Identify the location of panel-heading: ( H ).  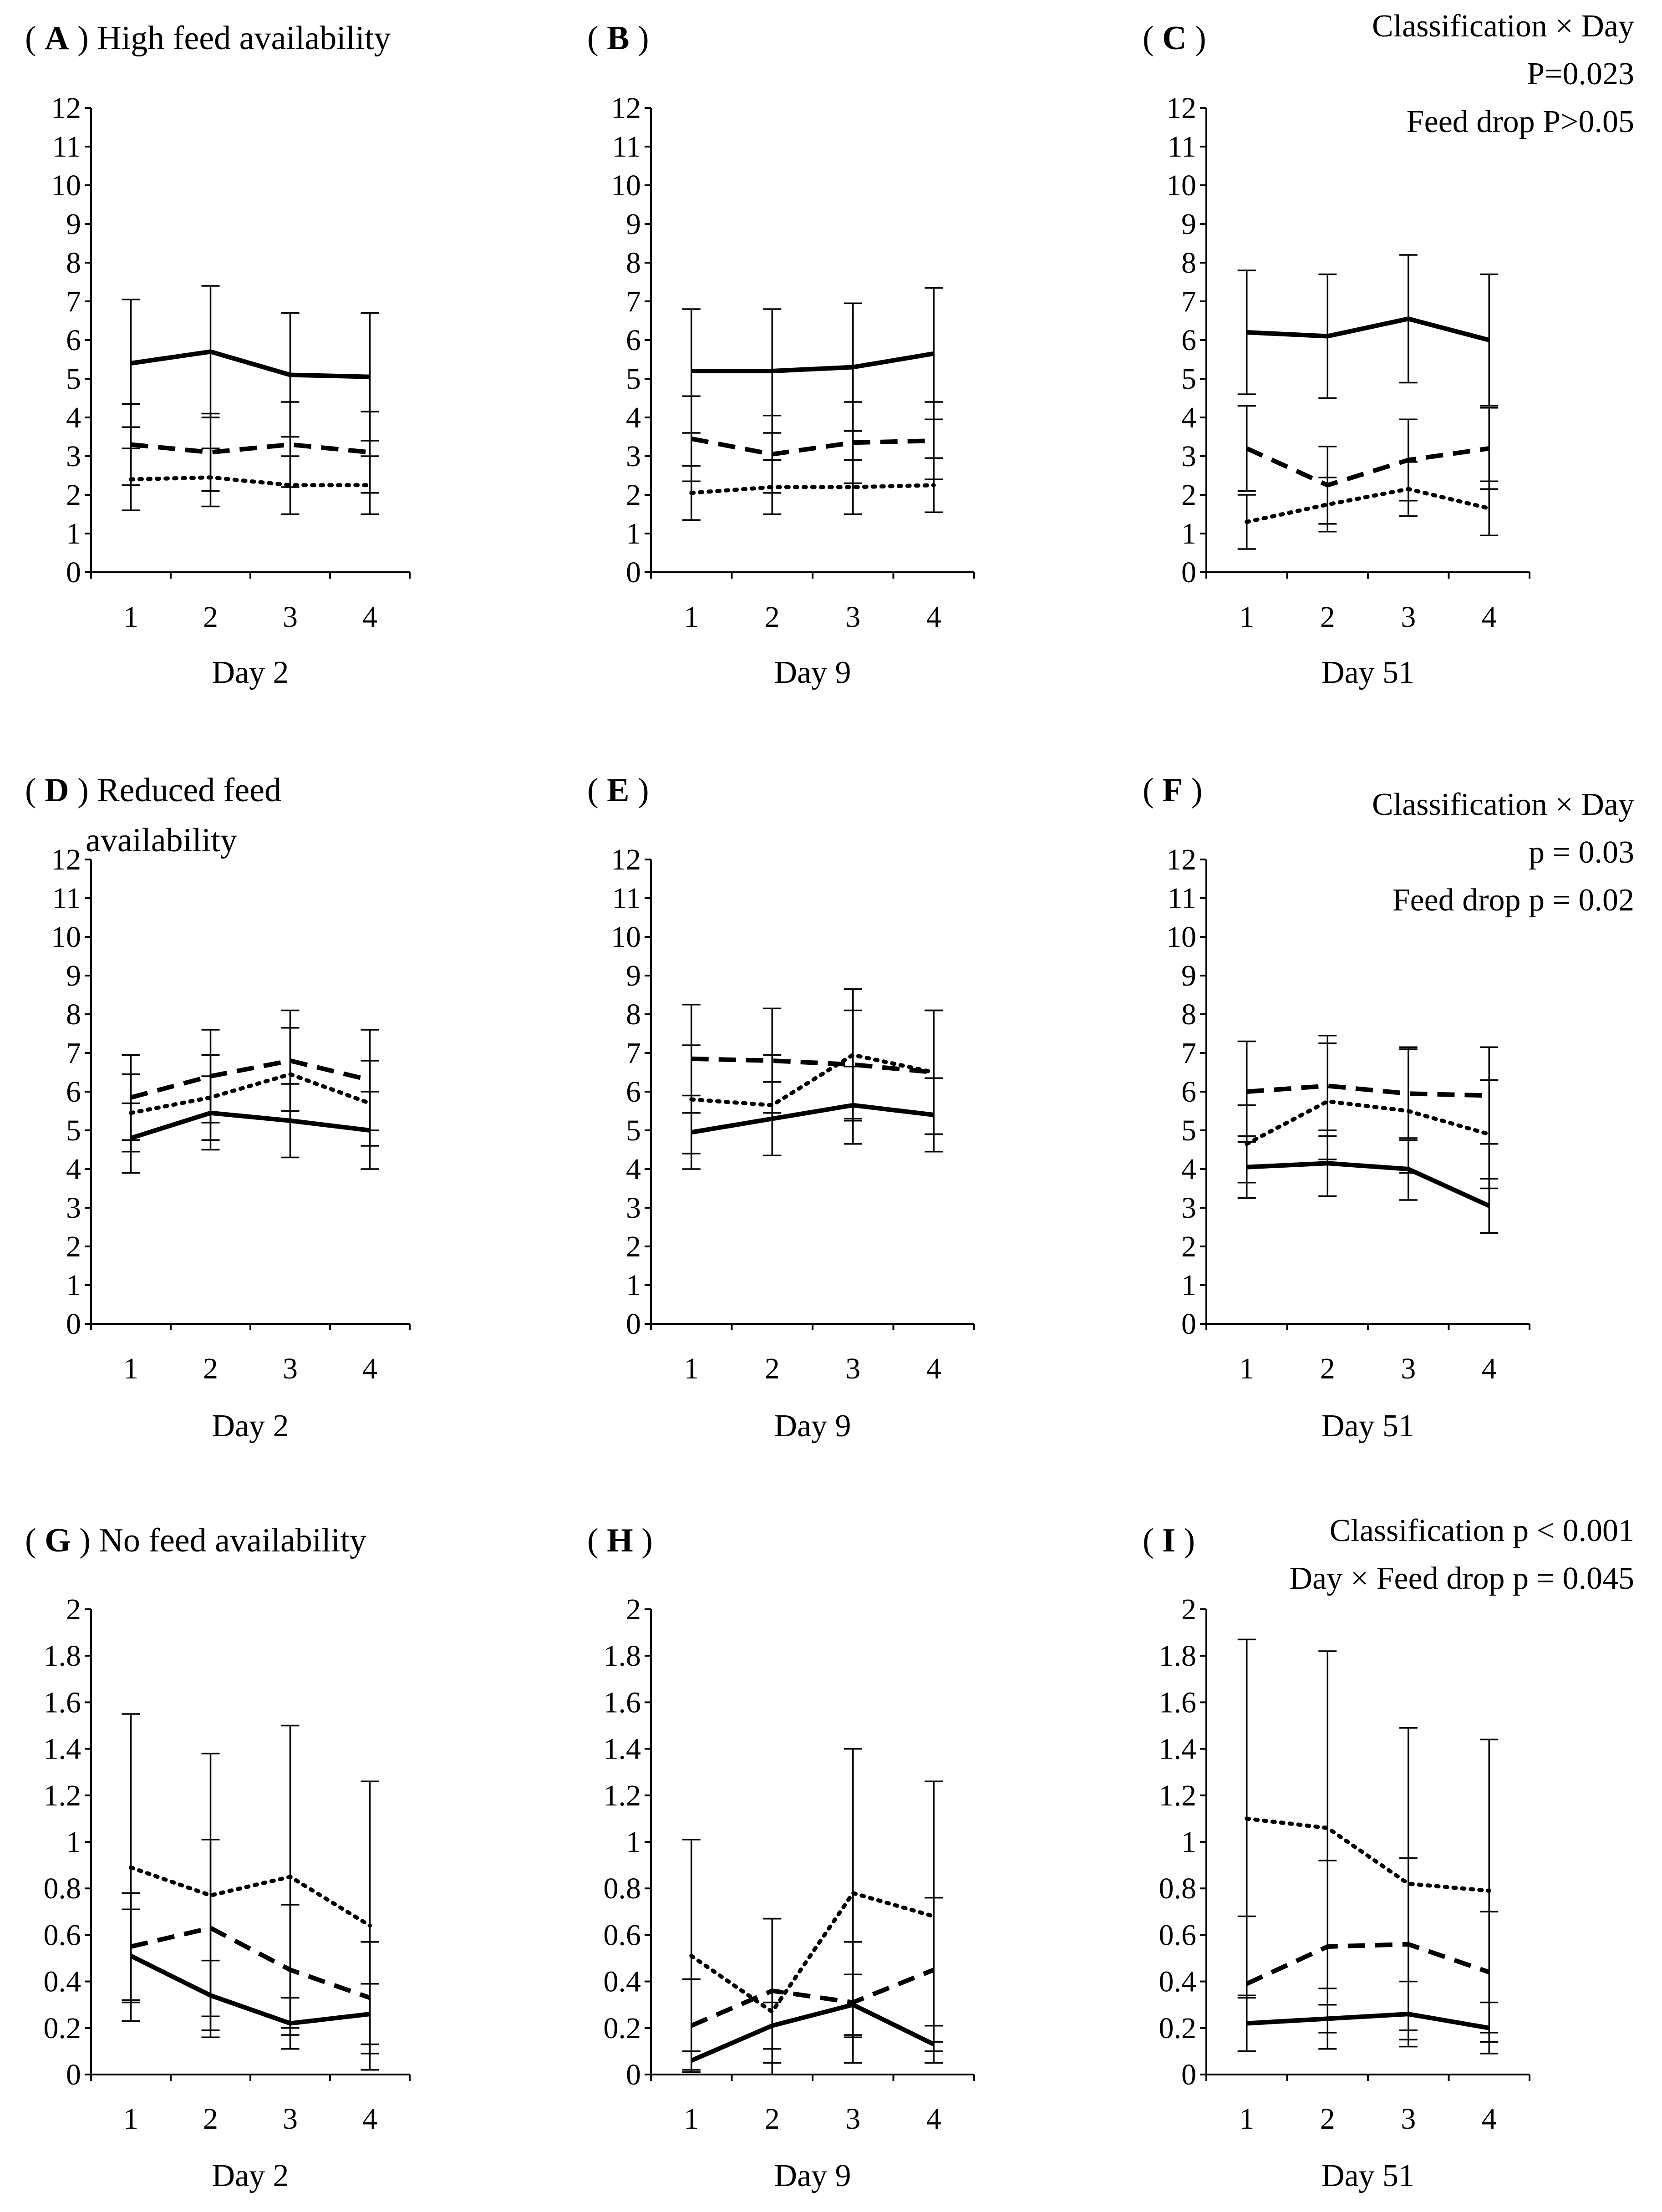
(620, 1540).